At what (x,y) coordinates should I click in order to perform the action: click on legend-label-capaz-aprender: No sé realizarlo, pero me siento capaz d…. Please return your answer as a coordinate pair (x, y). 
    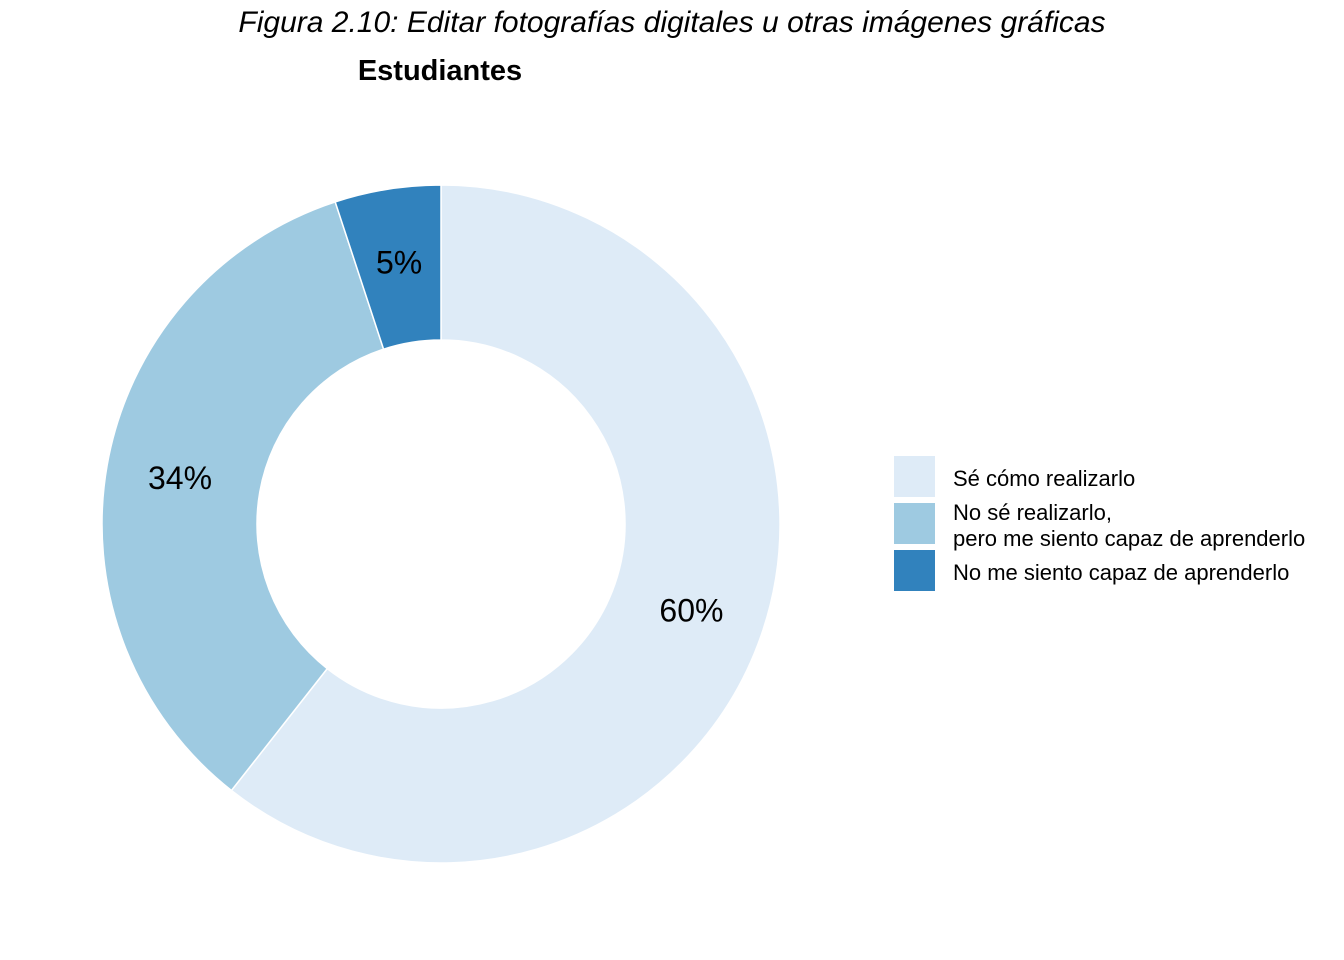
    Looking at the image, I should click on (1129, 525).